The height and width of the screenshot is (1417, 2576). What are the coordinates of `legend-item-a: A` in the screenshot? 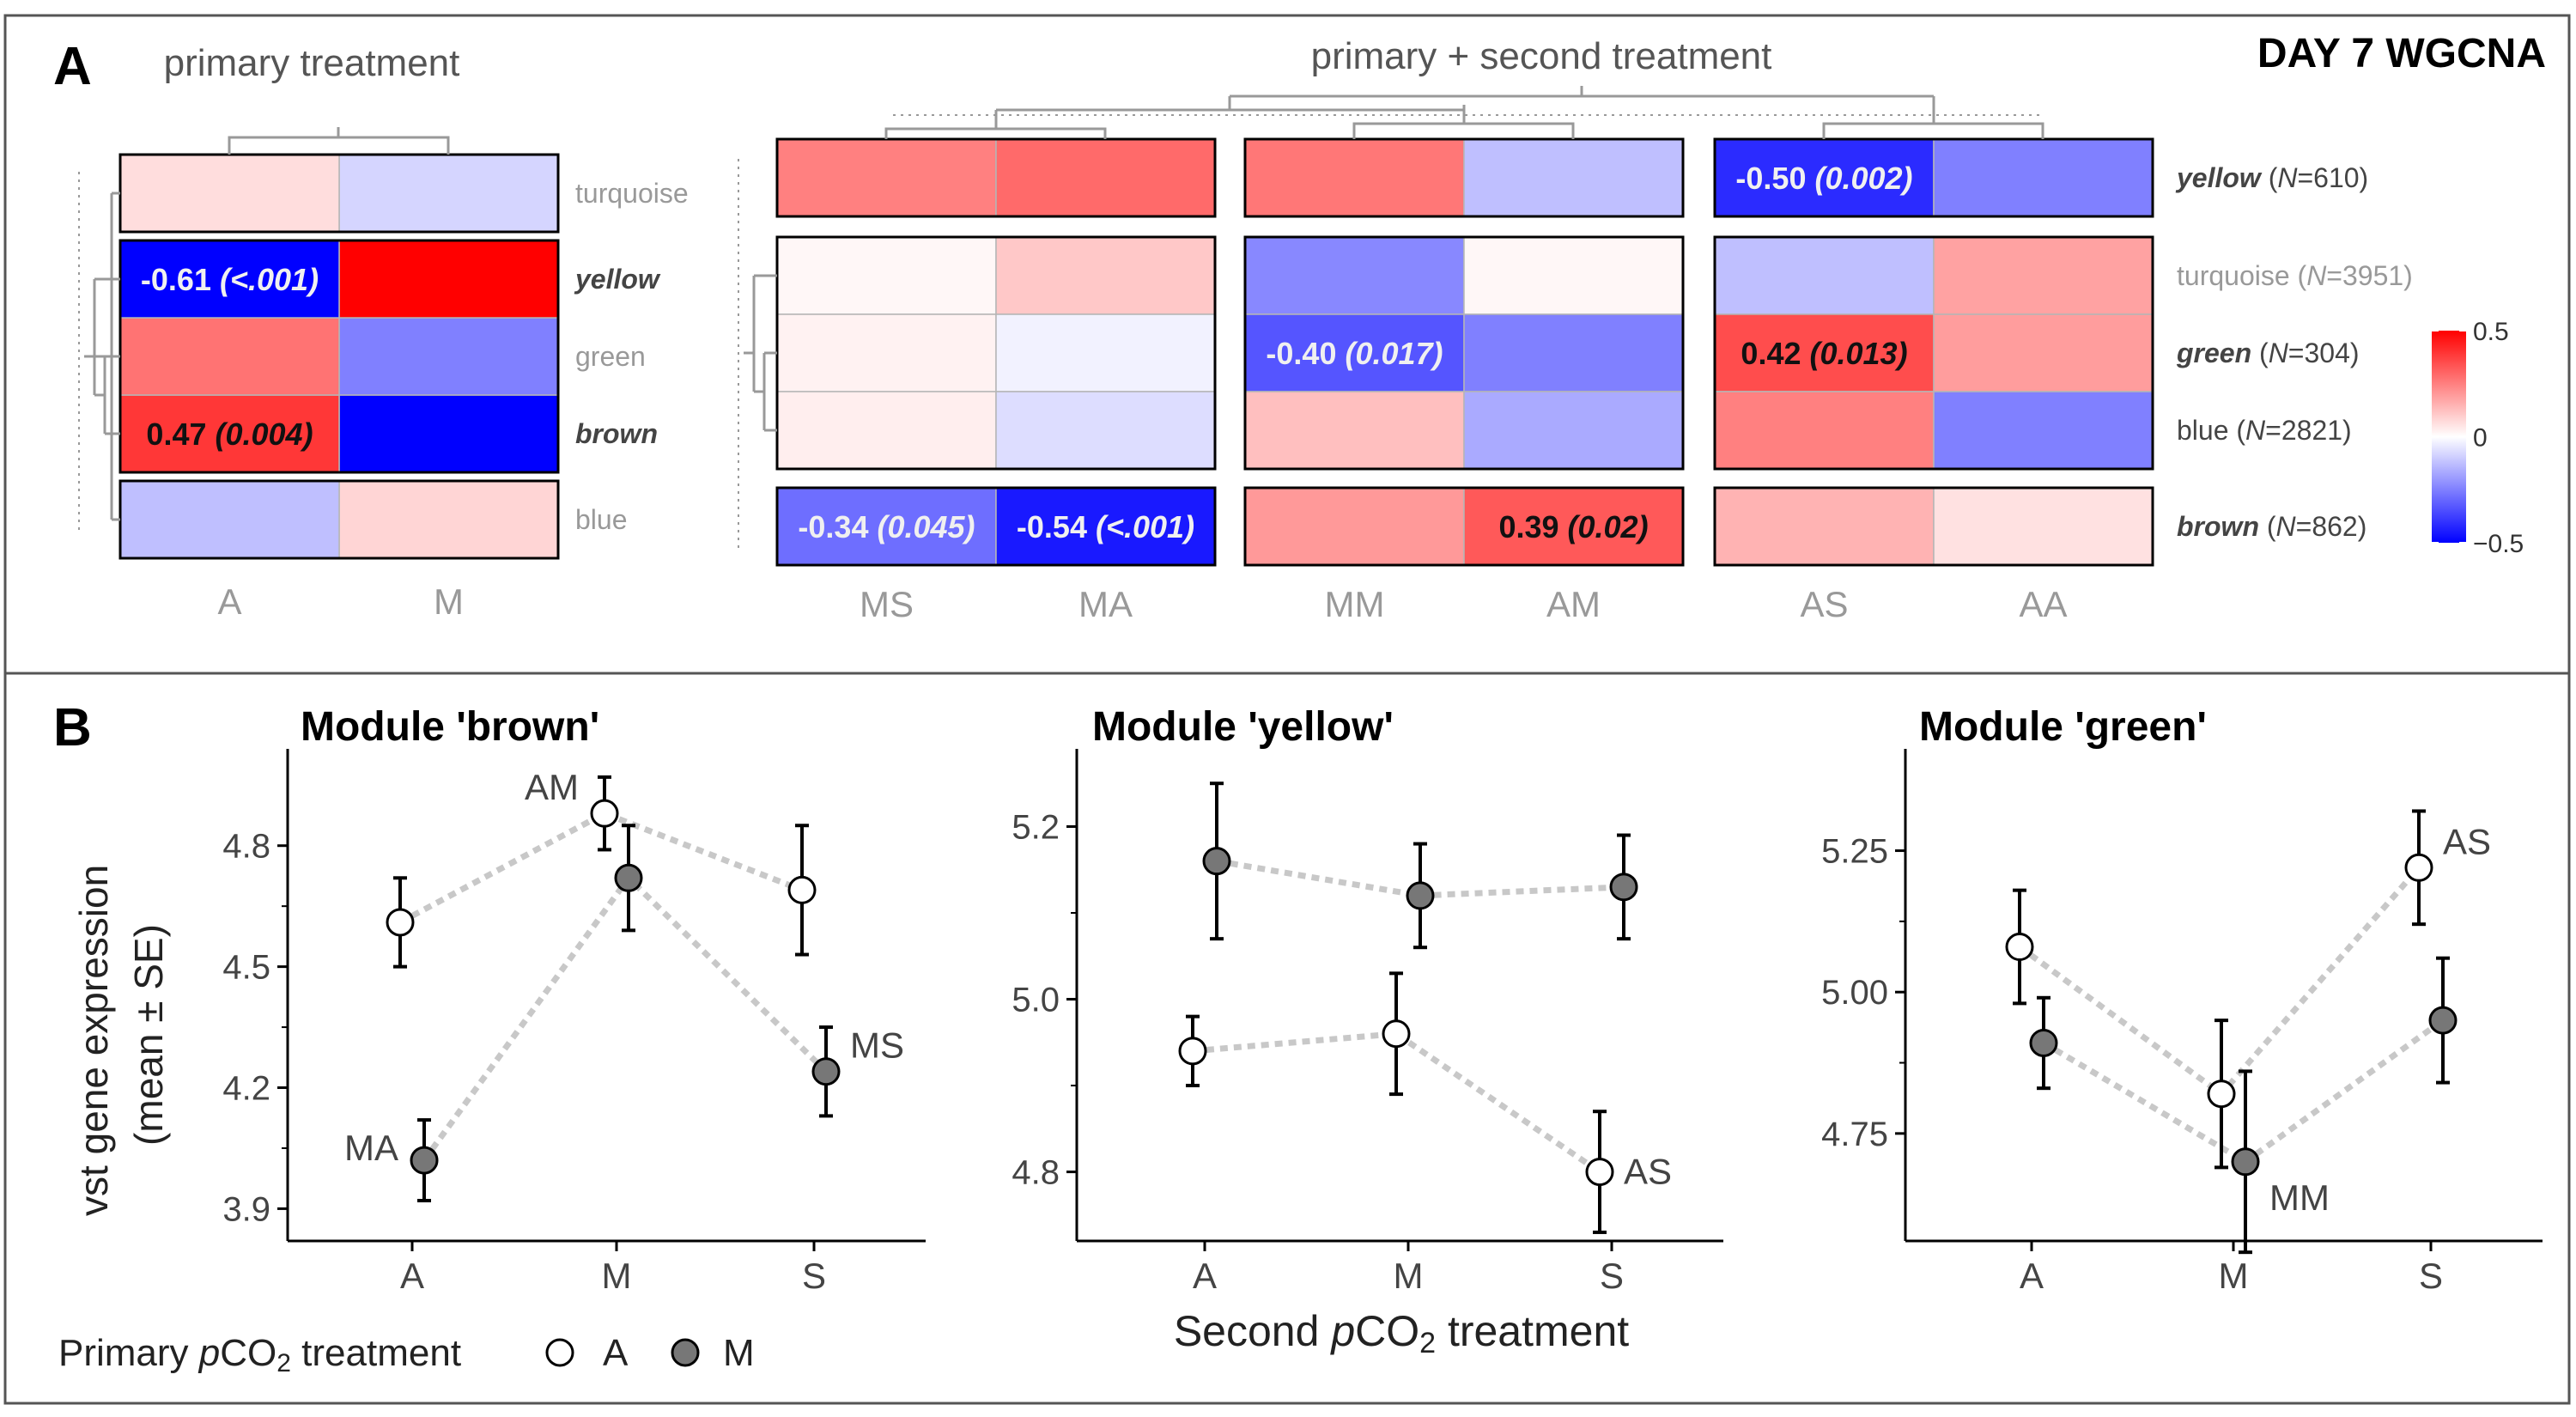 It's located at (616, 1353).